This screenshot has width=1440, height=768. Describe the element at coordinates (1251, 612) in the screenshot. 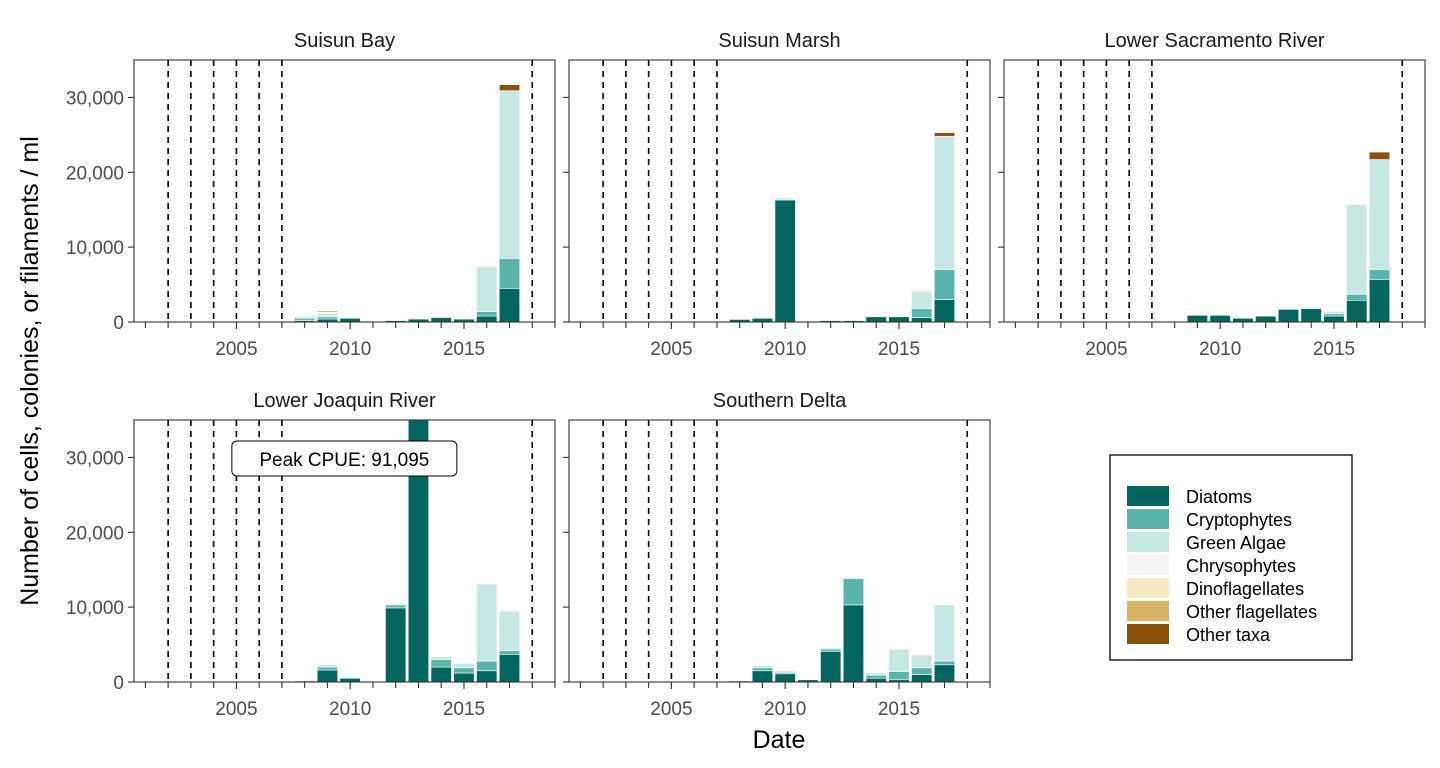

I see `legend-label: Other flagellates` at that location.